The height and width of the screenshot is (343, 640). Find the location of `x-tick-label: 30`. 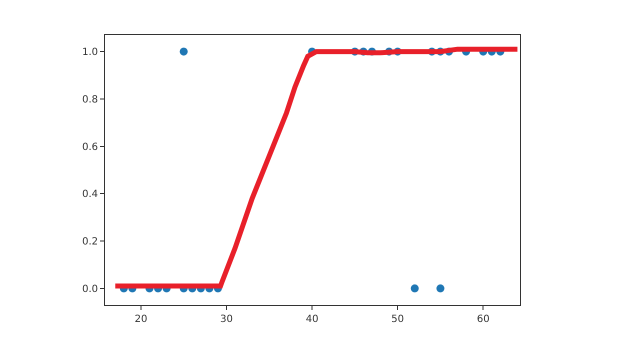

x-tick-label: 30 is located at coordinates (226, 319).